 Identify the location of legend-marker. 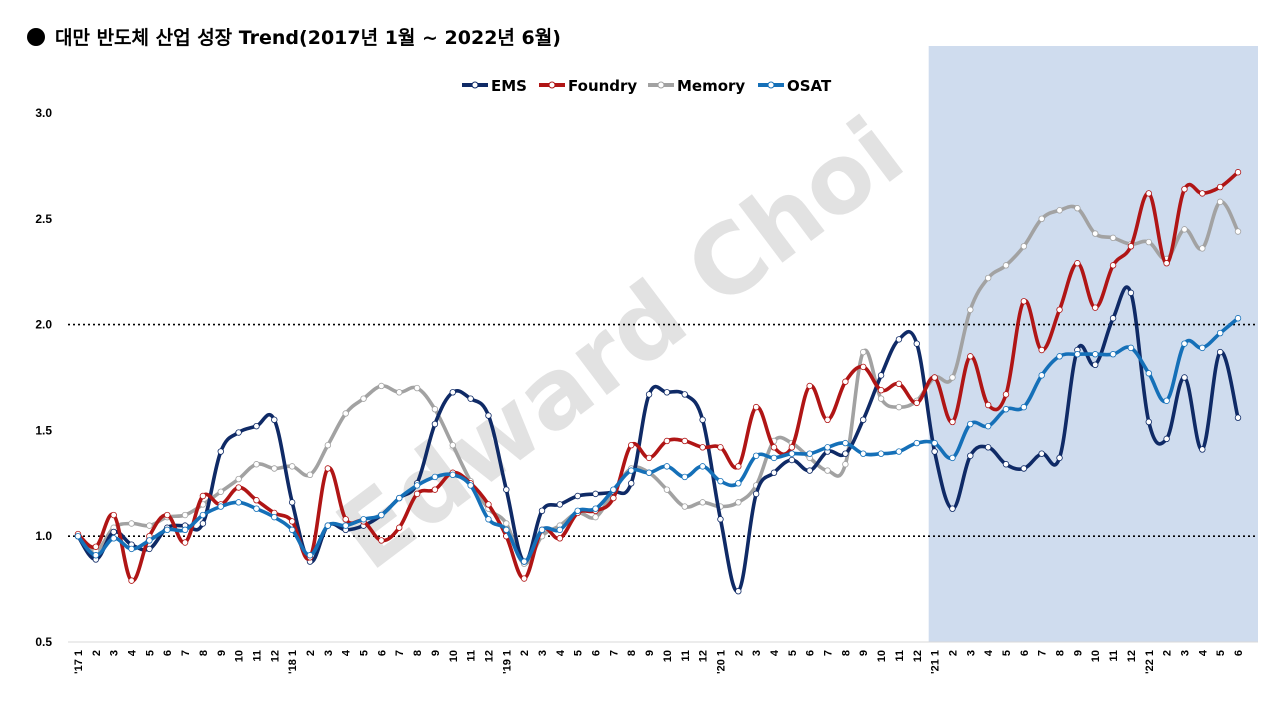
(552, 85).